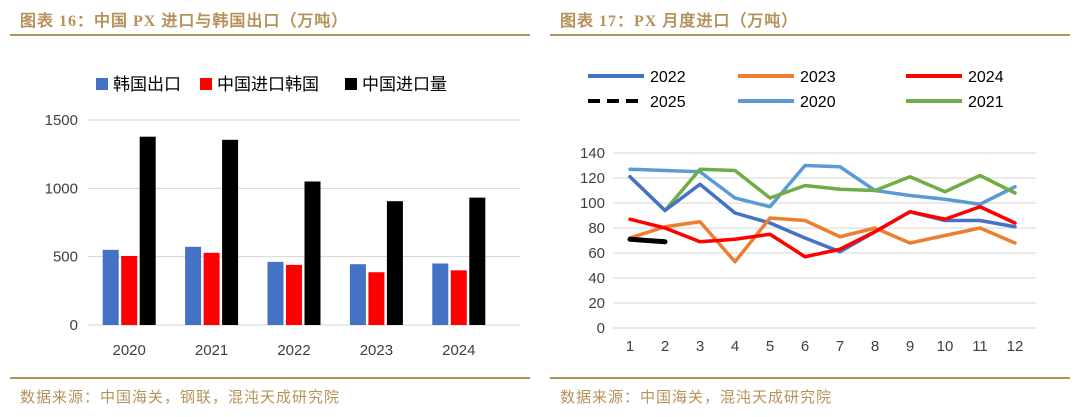  Describe the element at coordinates (376, 298) in the screenshot. I see `bar-中国进口韩国-2023` at that location.